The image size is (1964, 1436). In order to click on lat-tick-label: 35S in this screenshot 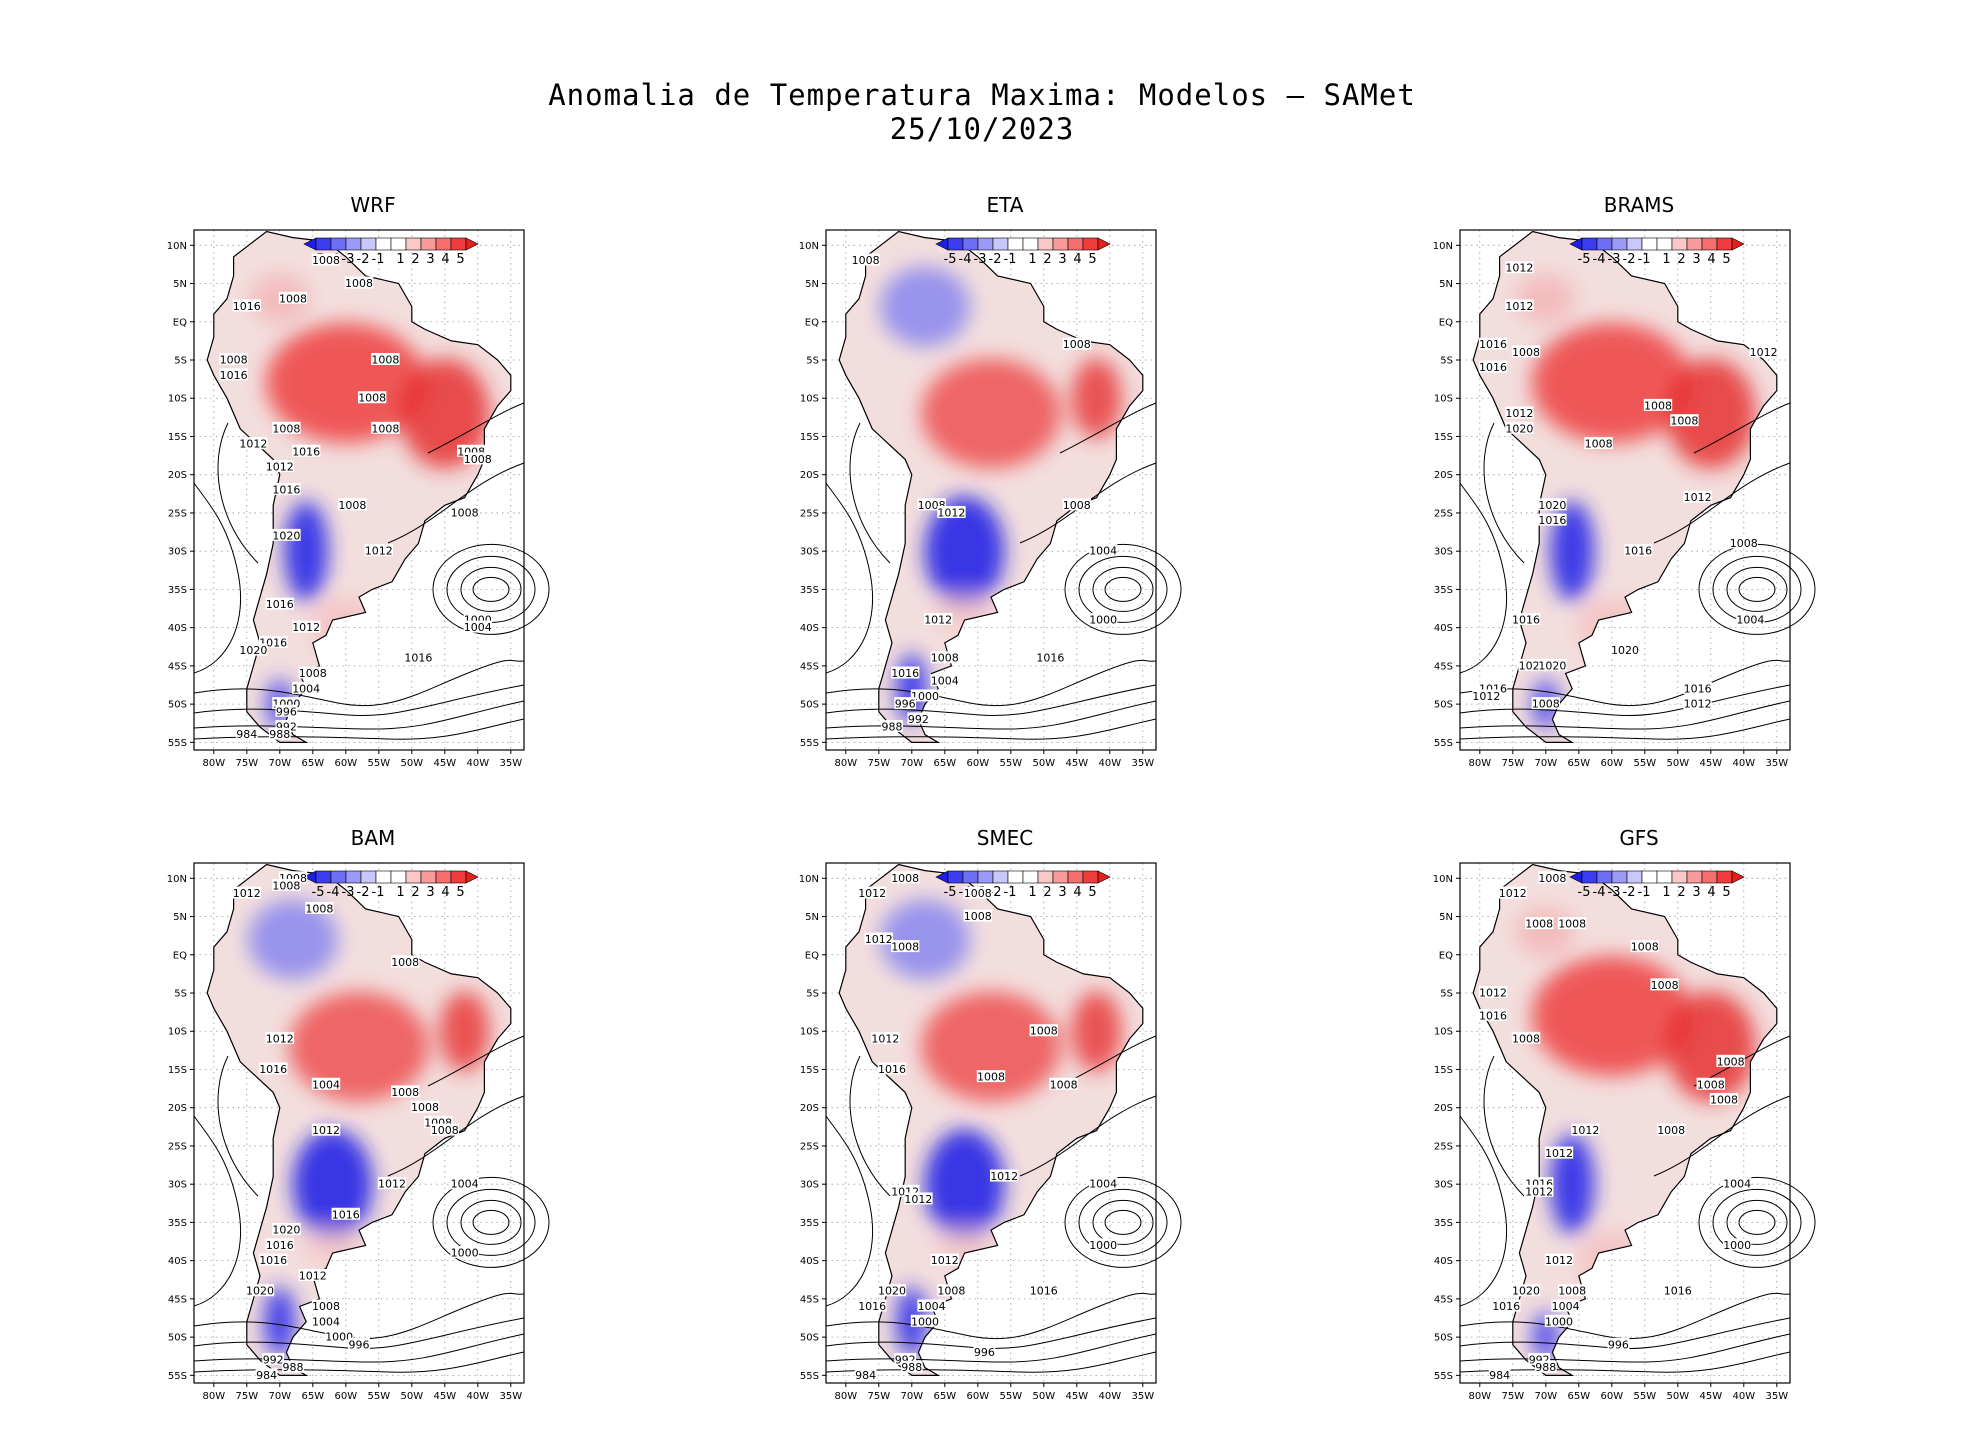, I will do `click(1443, 590)`.